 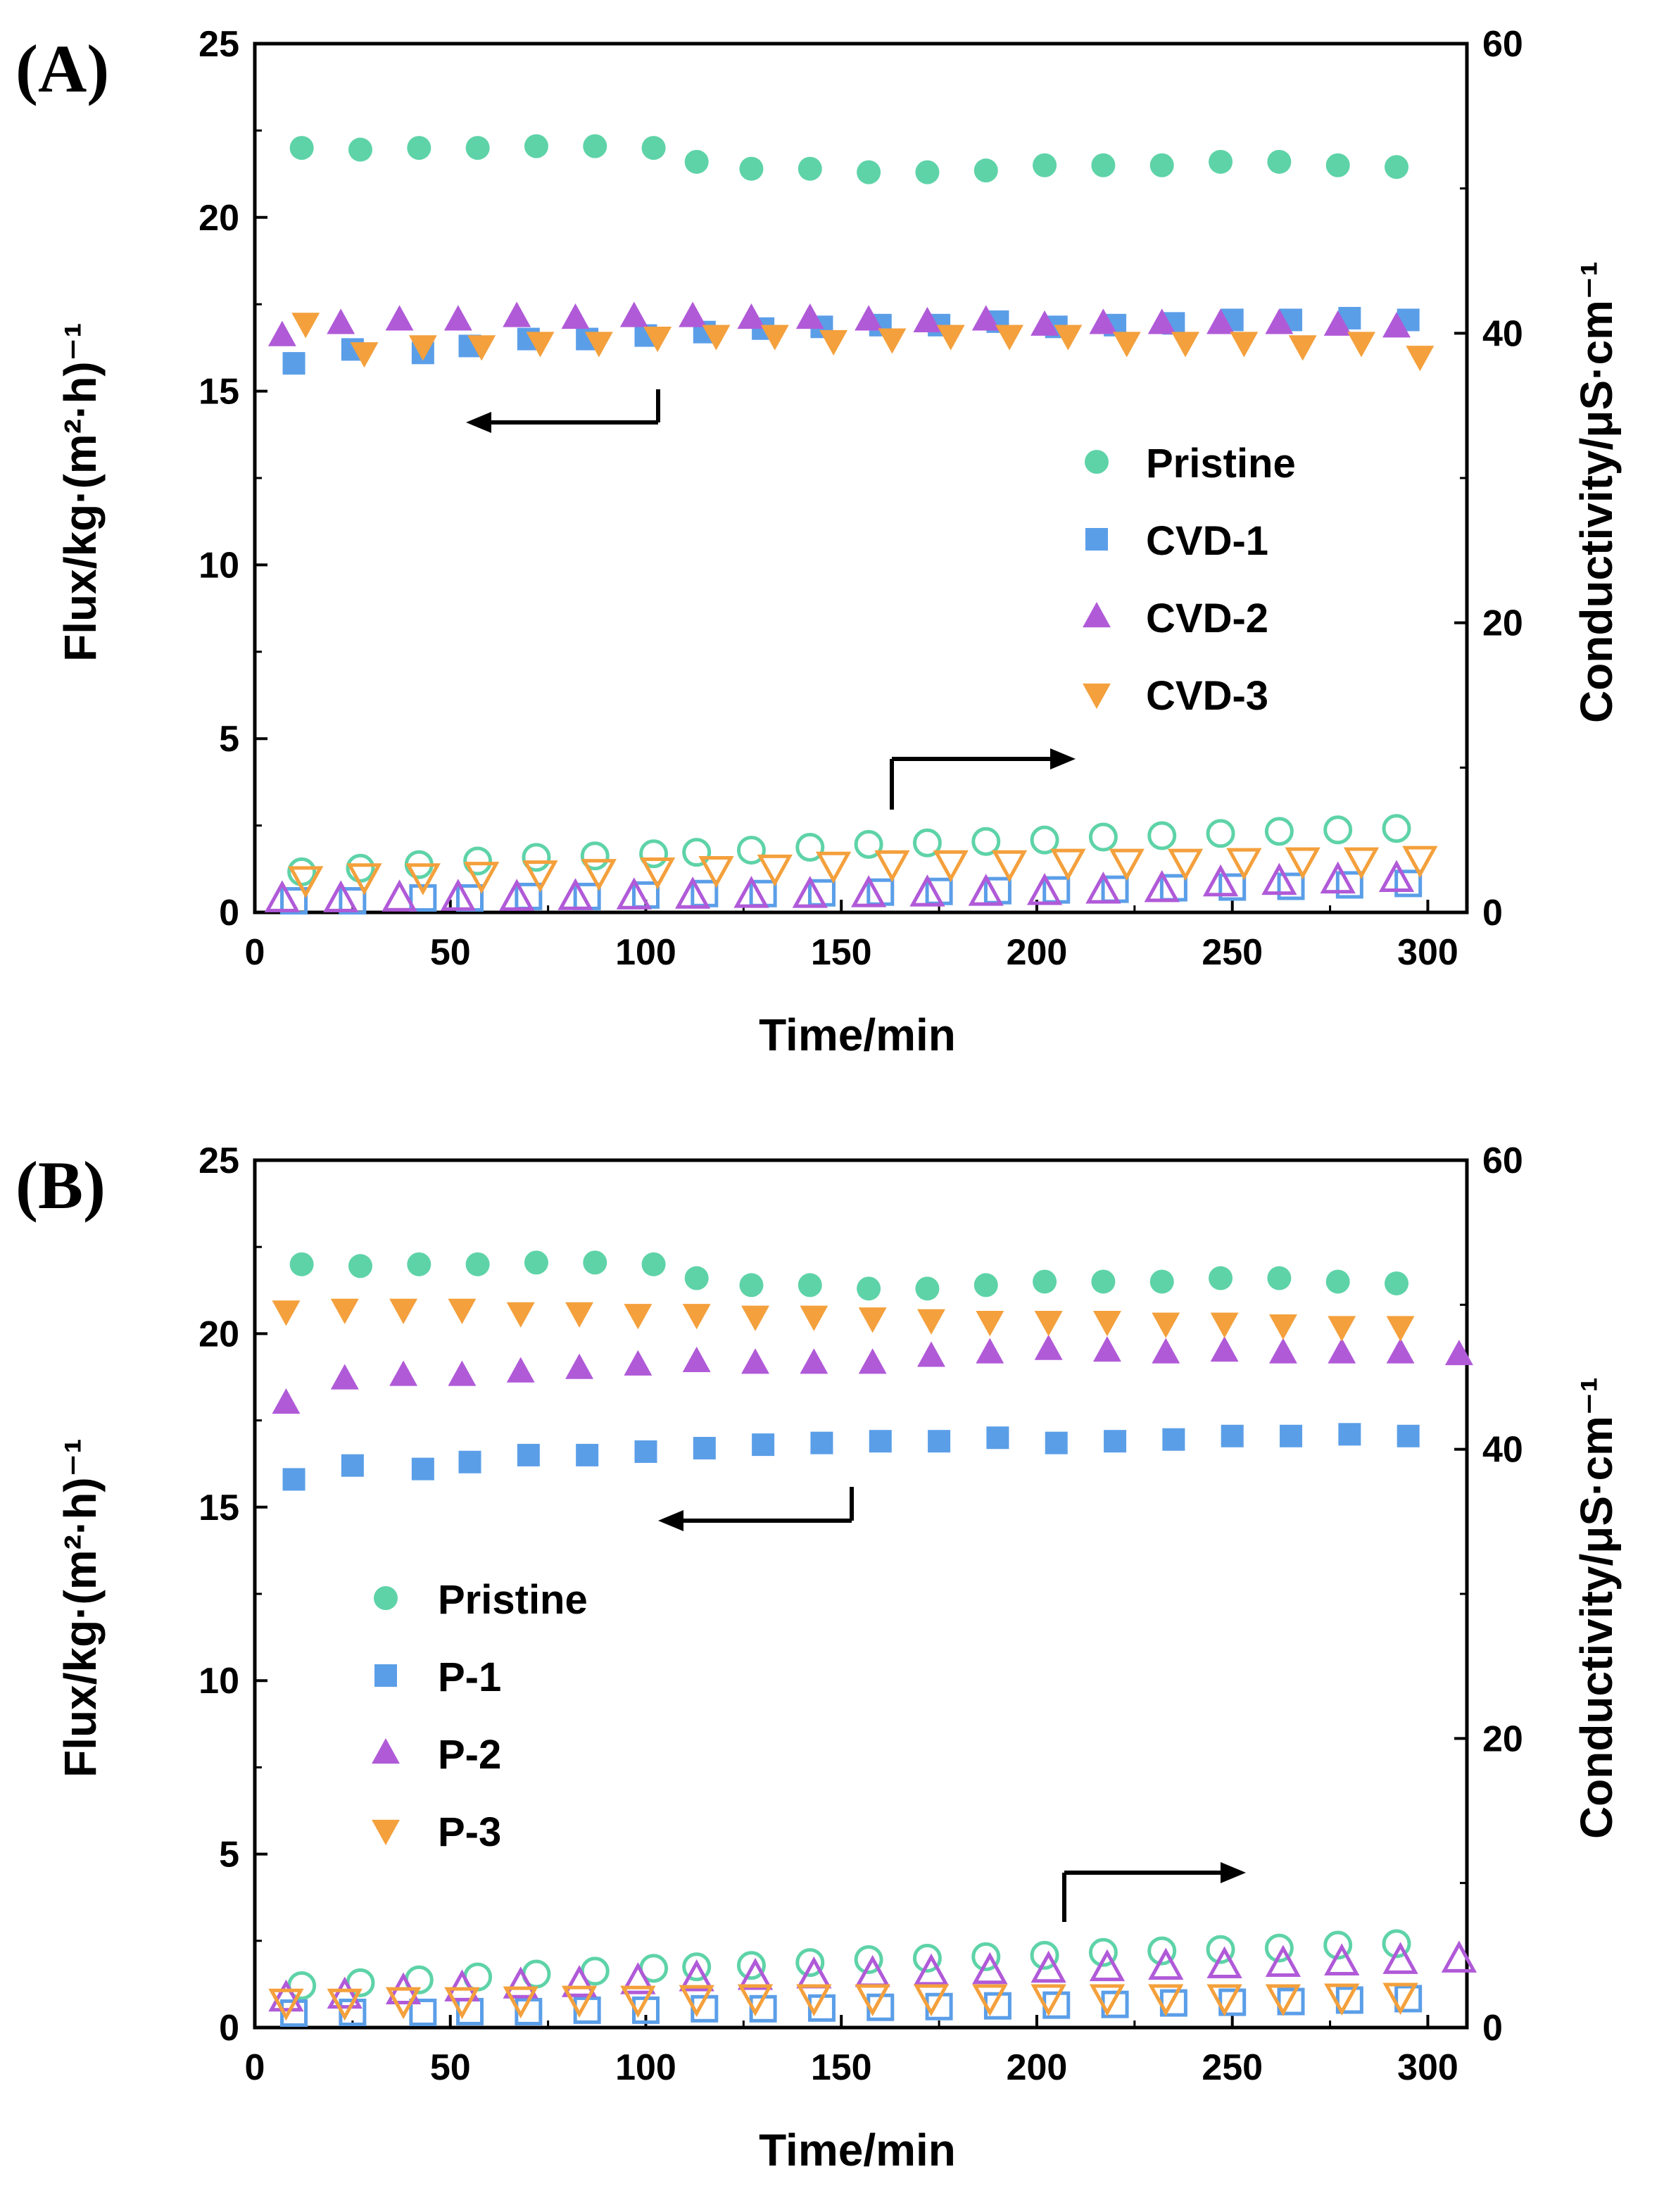 I want to click on legend-label: P-2, so click(x=470, y=1755).